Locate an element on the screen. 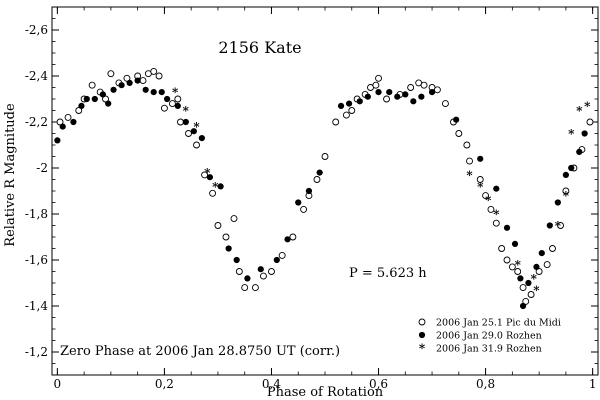 This screenshot has width=600, height=400. x-tick-label: 0,2 is located at coordinates (164, 384).